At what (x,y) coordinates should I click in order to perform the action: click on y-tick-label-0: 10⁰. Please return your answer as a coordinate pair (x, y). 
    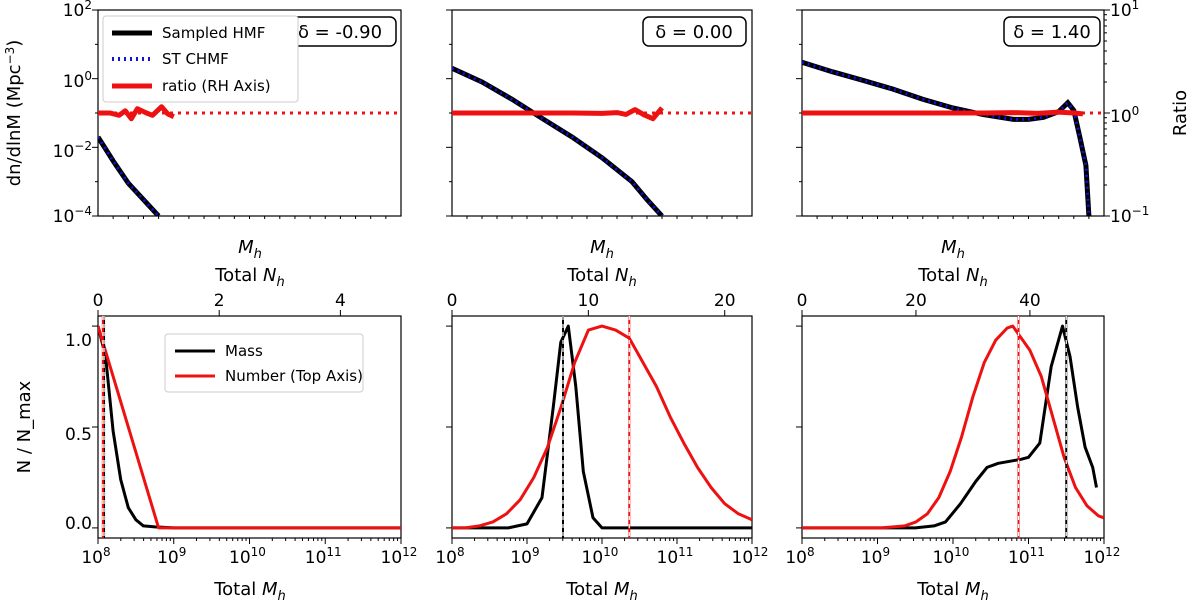
    Looking at the image, I should click on (77, 80).